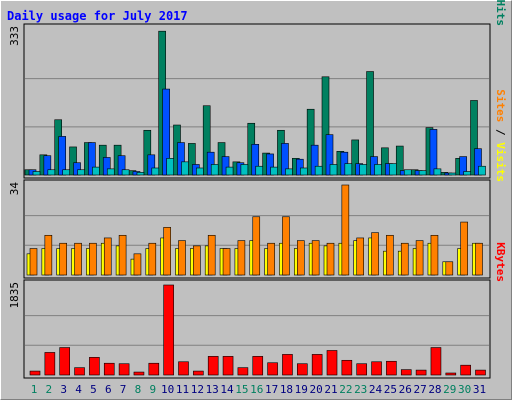 Image resolution: width=512 pixels, height=400 pixels. Describe the element at coordinates (123, 389) in the screenshot. I see `day-label-7: 7` at that location.